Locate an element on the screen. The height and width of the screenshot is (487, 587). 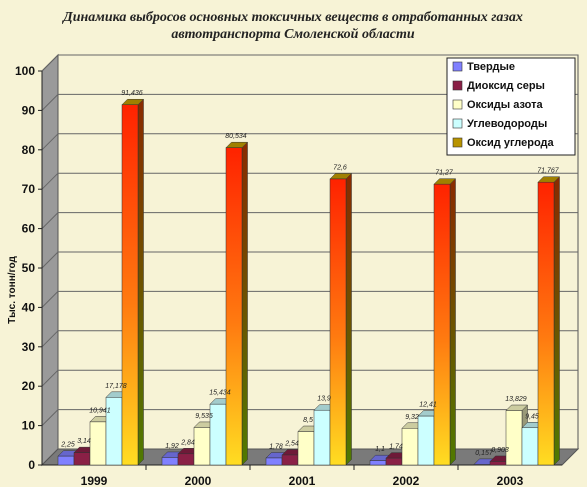
x-tick-label: 2003 is located at coordinates (510, 480).